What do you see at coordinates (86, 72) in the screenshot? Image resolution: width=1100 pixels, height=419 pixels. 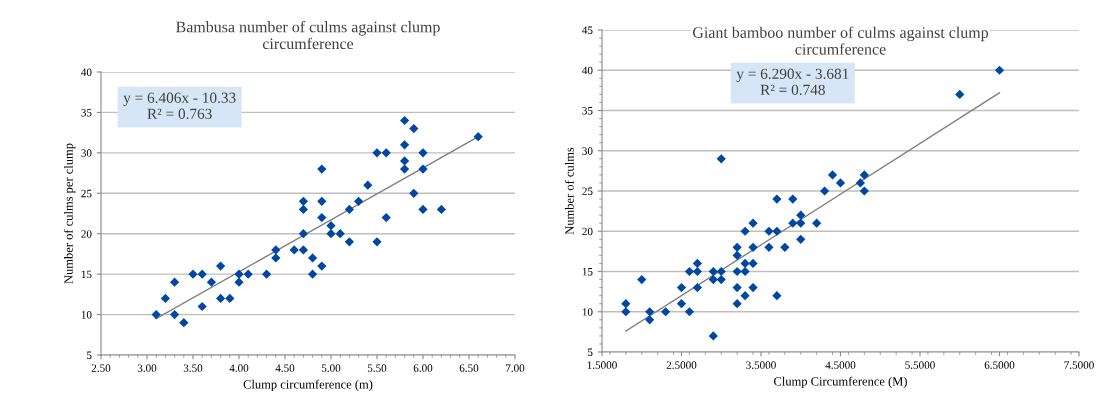 I see `y-tick-label: 40` at bounding box center [86, 72].